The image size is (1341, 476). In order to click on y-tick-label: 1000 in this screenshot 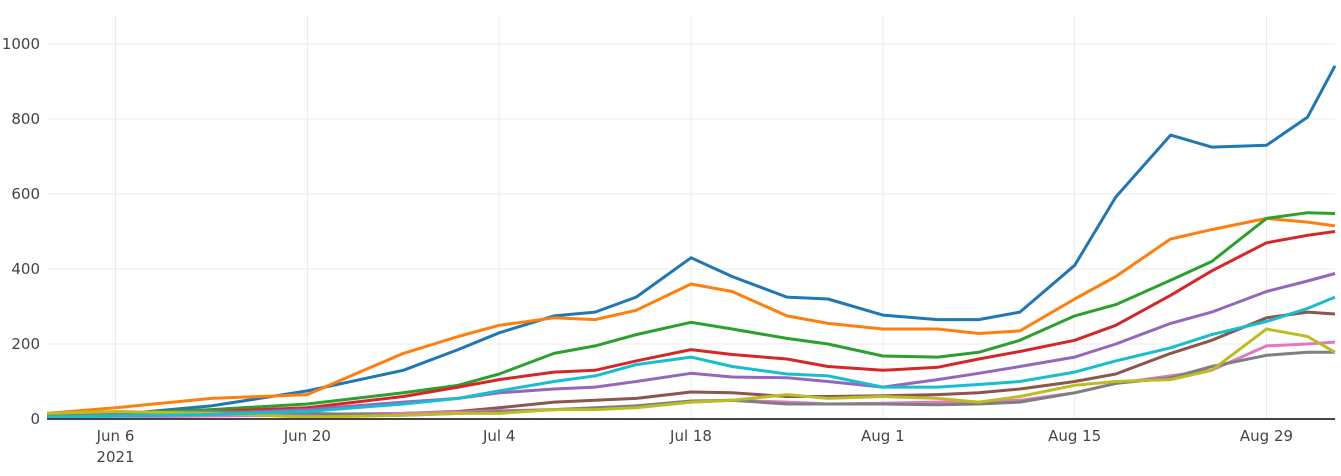, I will do `click(21, 44)`.